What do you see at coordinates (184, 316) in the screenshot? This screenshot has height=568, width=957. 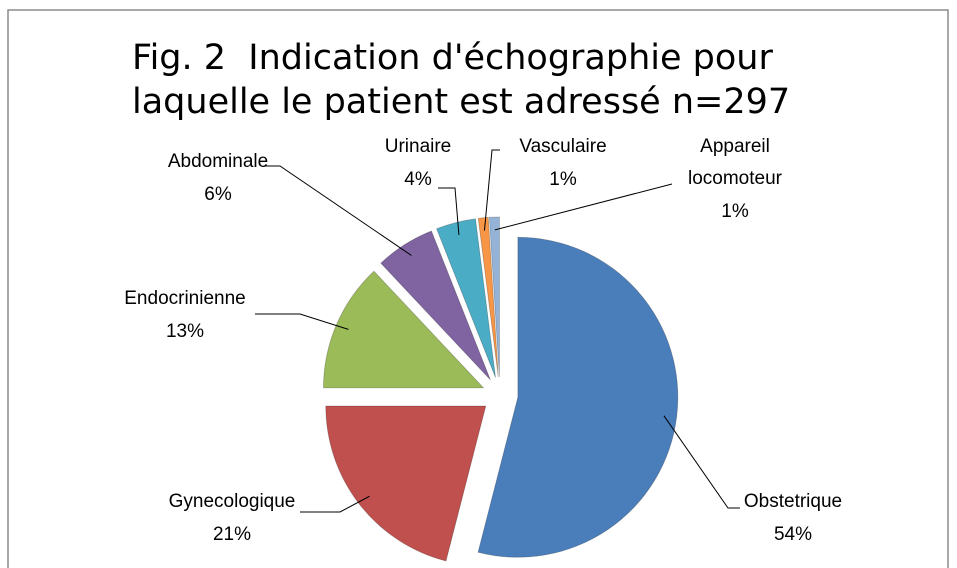 I see `data-label: Endocrinienne 13%` at bounding box center [184, 316].